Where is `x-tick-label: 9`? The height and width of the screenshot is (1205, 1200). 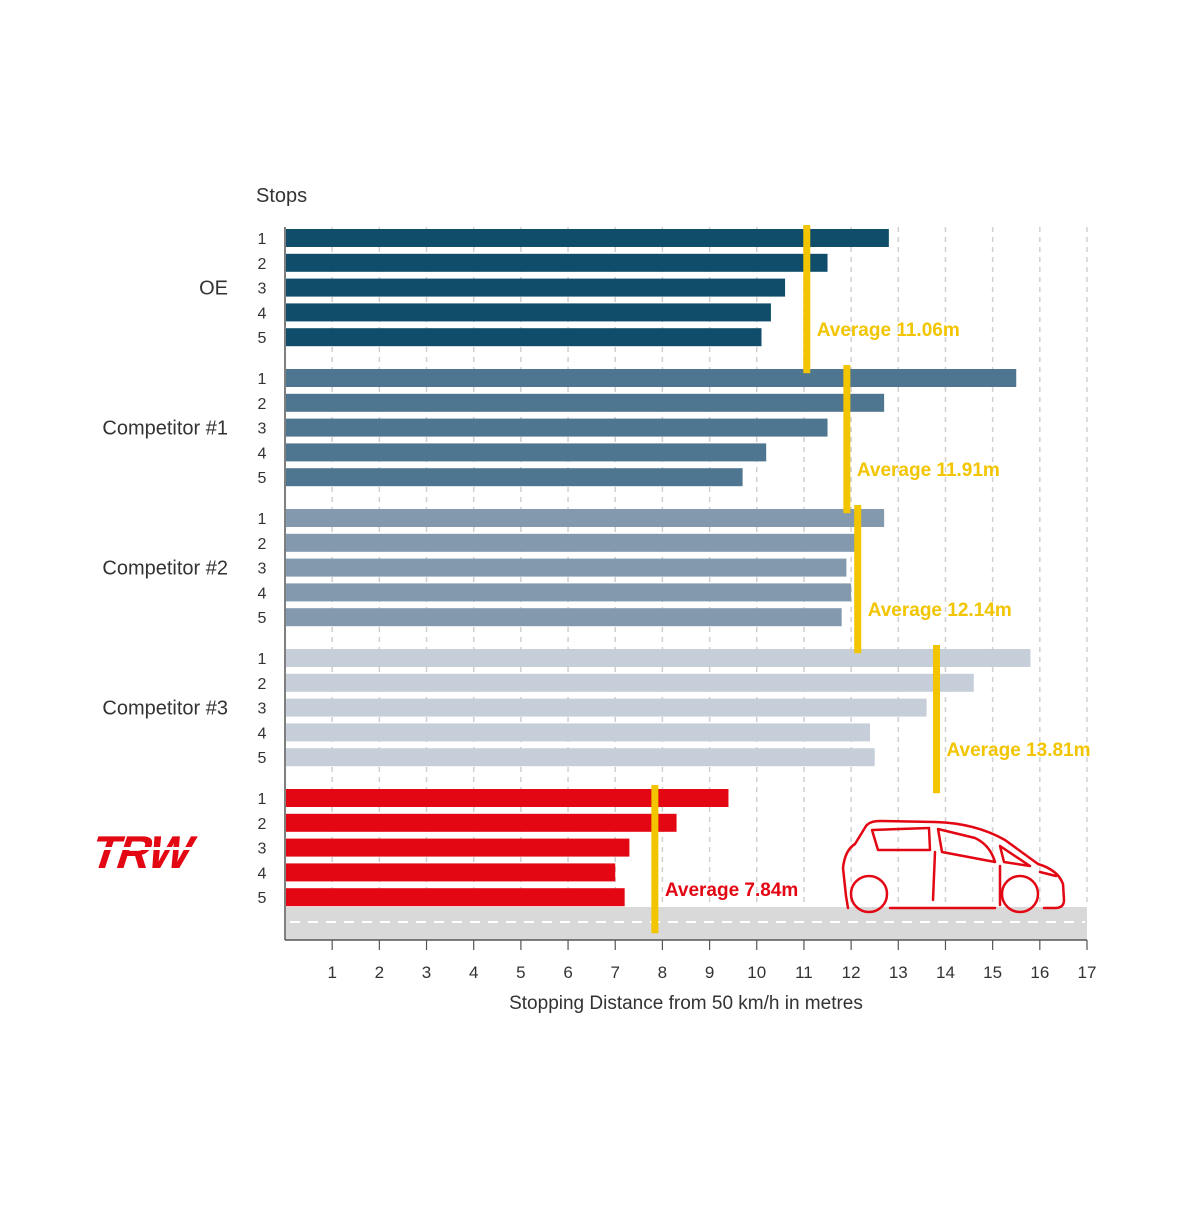
x-tick-label: 9 is located at coordinates (709, 972).